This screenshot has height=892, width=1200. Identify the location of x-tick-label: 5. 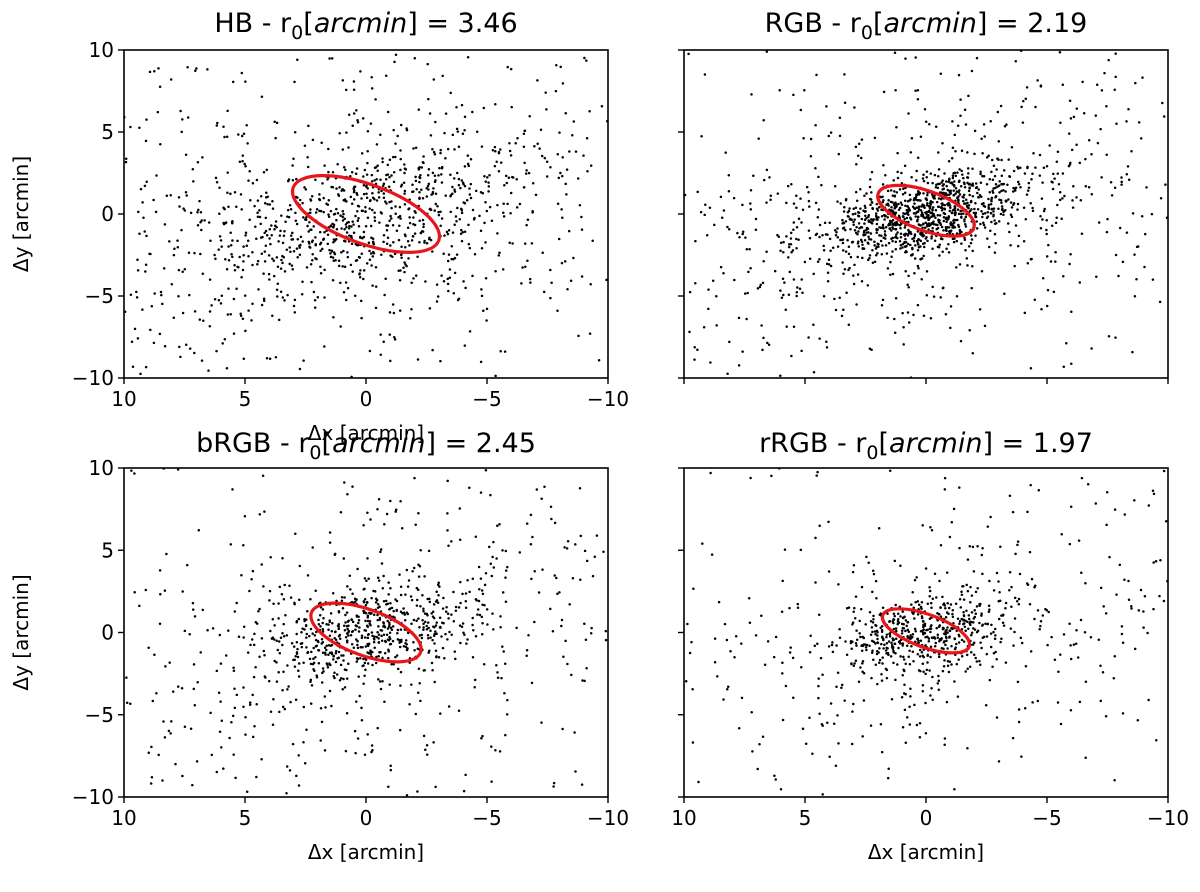
(245, 818).